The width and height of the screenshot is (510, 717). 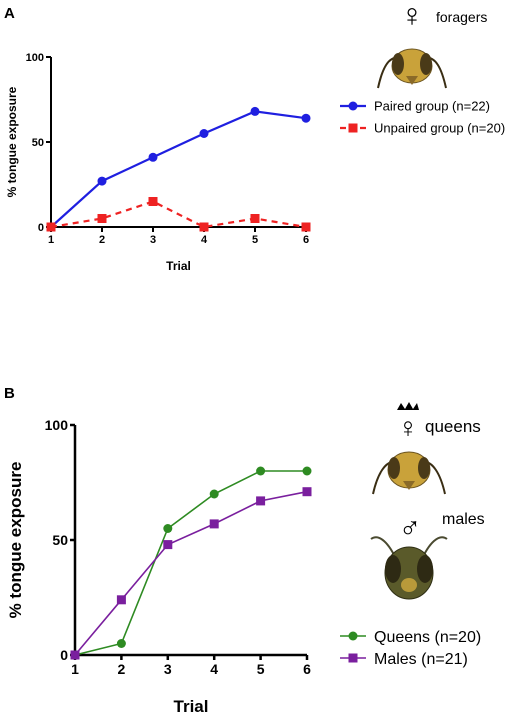 I want to click on legend-label-2: Males (n=21), so click(x=421, y=659).